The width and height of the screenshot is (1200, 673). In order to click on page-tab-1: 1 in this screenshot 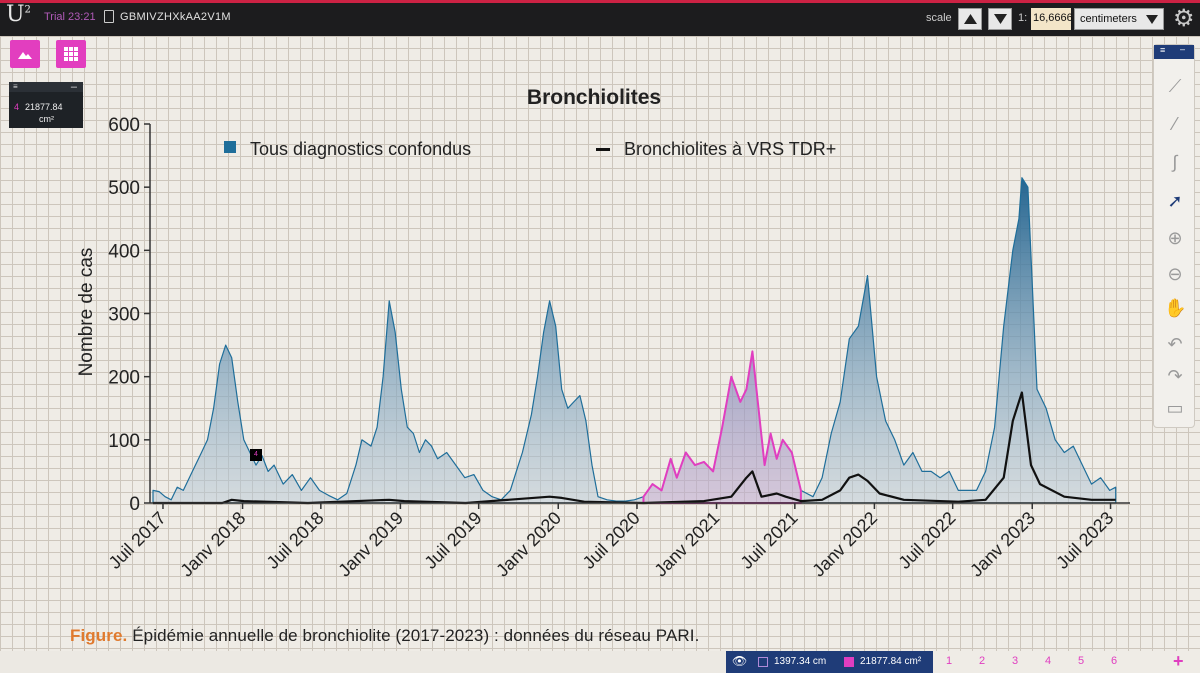, I will do `click(949, 661)`.